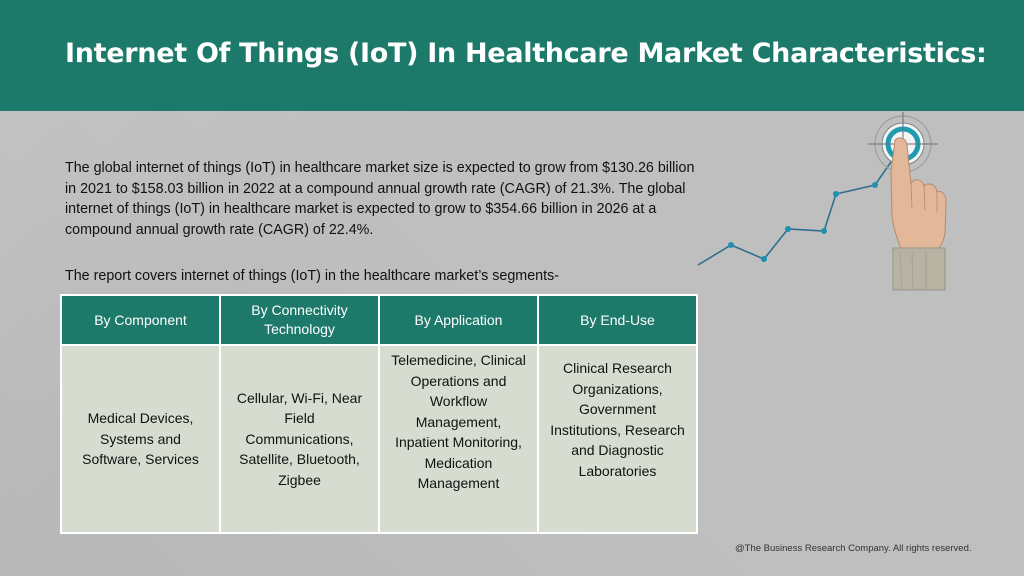 Image resolution: width=1024 pixels, height=576 pixels. I want to click on growth-line-icon, so click(799, 207).